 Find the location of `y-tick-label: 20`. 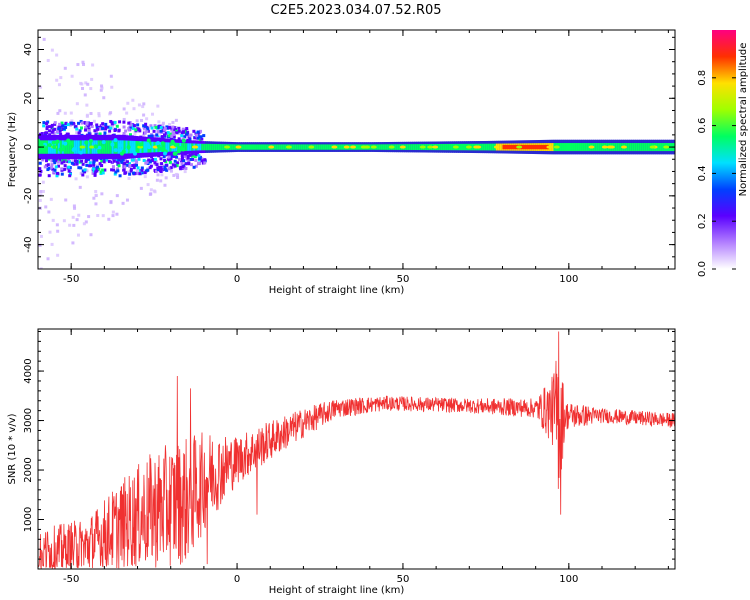

y-tick-label: 20 is located at coordinates (28, 98).